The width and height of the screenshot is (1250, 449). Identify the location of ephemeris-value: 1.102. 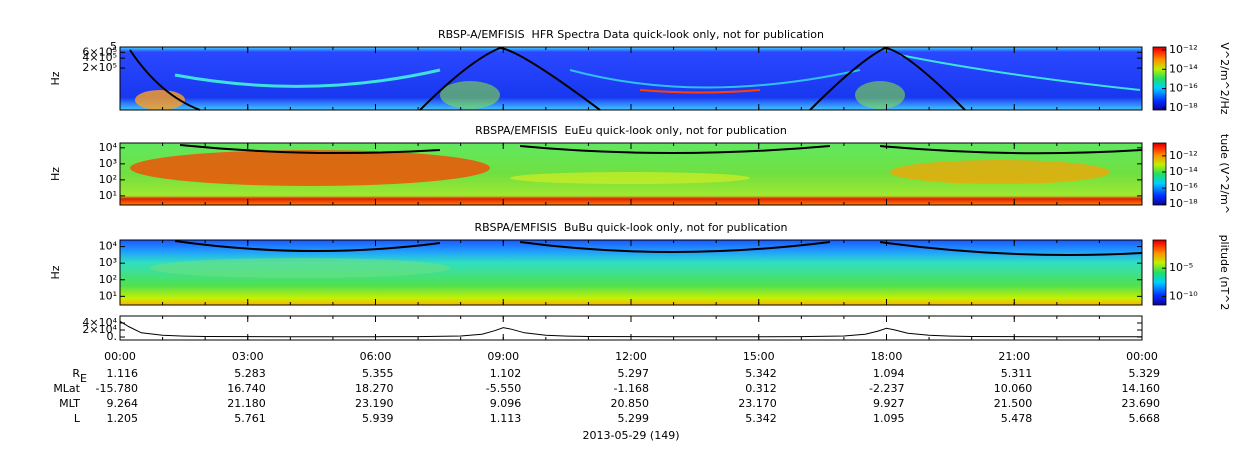
(506, 373).